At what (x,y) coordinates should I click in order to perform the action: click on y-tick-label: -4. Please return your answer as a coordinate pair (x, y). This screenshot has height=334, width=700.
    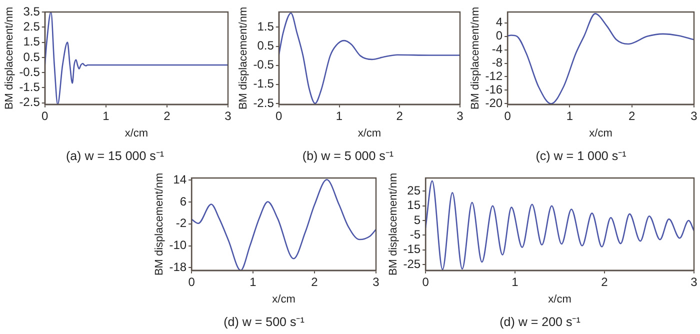
    Looking at the image, I should click on (497, 49).